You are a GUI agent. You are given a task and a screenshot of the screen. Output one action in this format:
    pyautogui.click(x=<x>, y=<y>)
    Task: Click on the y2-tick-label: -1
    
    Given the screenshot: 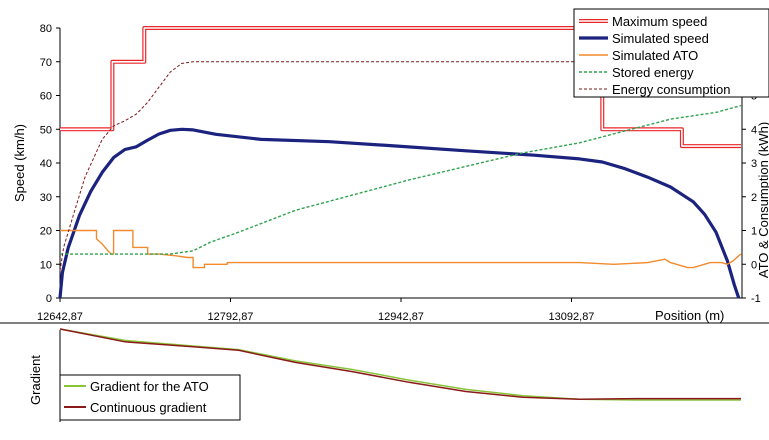 What is the action you would take?
    pyautogui.click(x=756, y=299)
    